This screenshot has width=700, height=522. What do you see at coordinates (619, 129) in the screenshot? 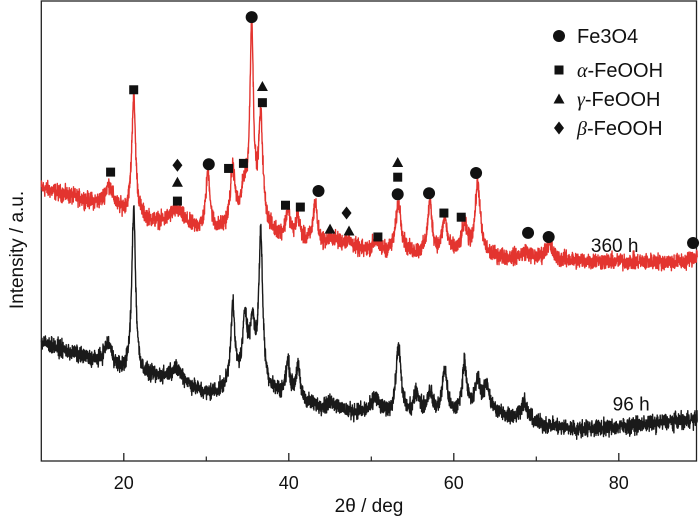
I see `legend-label: β-FeOOH` at bounding box center [619, 129].